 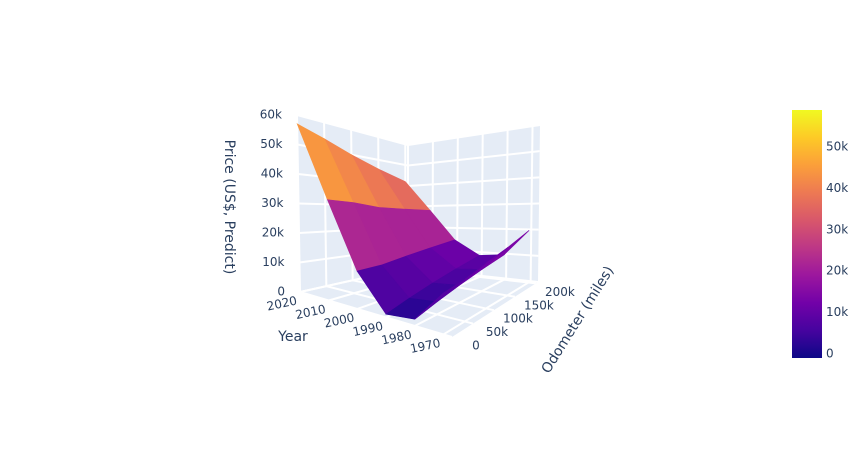 I want to click on x-tick-label: 1990, so click(x=368, y=329).